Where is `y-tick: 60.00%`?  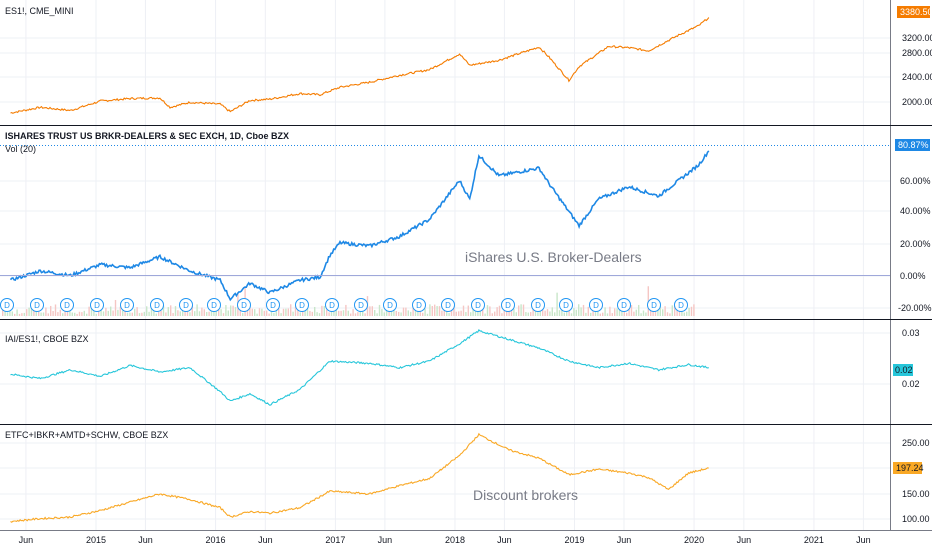
y-tick: 60.00% is located at coordinates (915, 181).